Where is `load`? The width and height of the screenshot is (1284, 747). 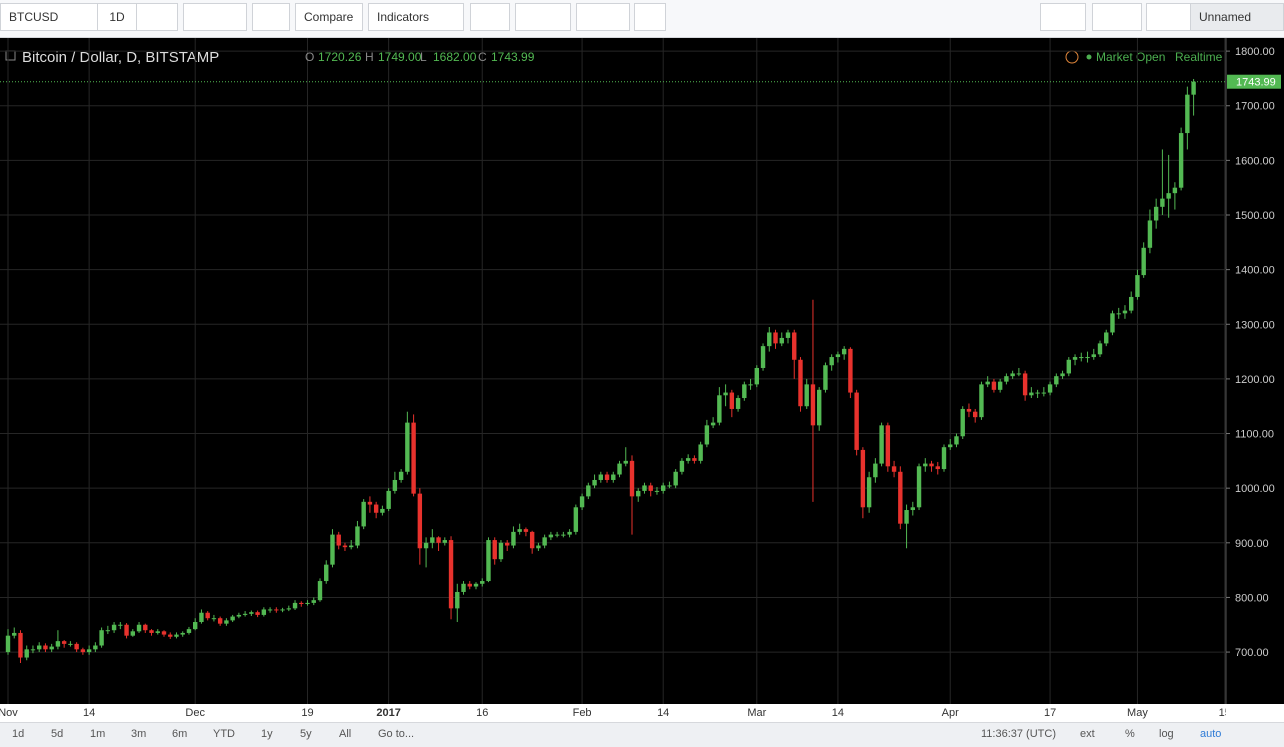 load is located at coordinates (1117, 17).